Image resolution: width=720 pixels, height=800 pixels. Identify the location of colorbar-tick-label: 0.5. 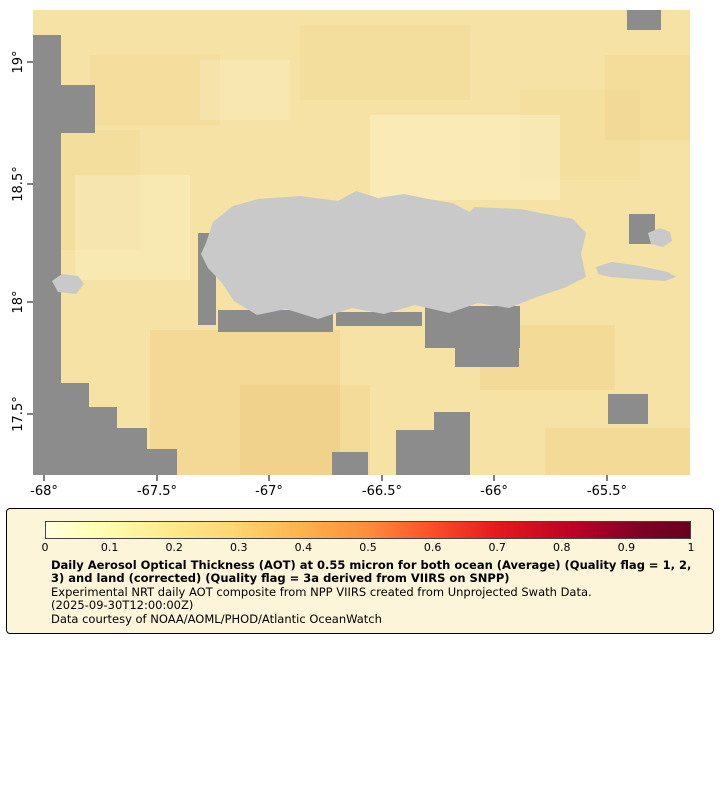
(368, 547).